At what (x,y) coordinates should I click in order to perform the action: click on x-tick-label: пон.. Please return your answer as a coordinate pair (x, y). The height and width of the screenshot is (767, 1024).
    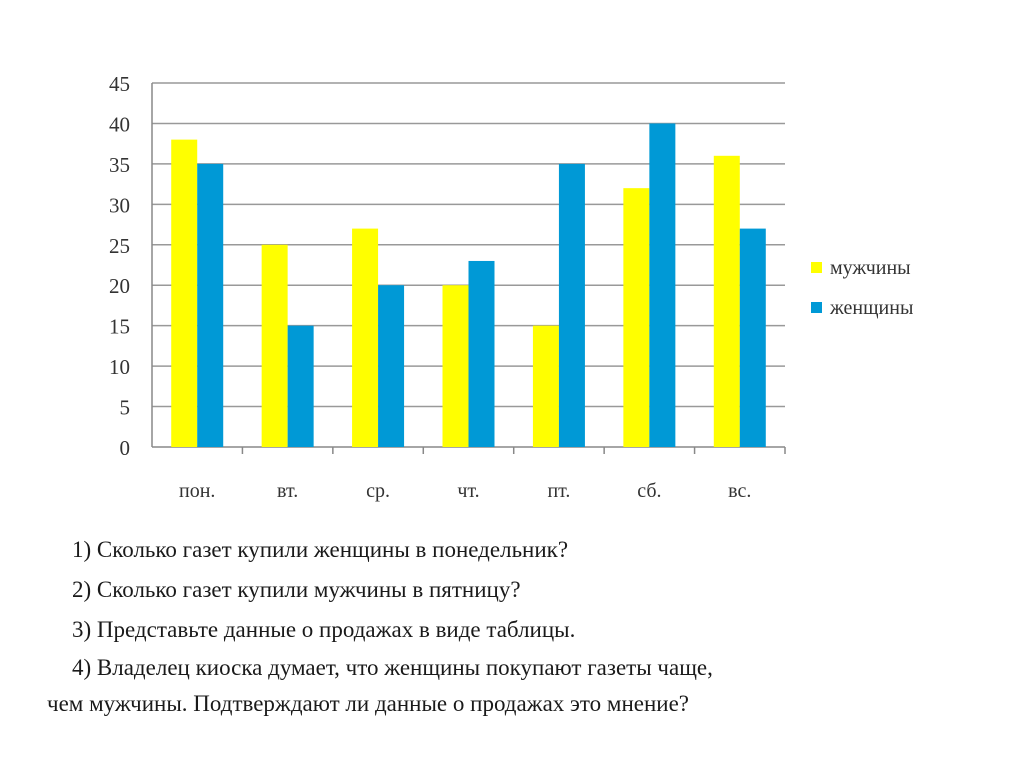
    Looking at the image, I should click on (197, 491).